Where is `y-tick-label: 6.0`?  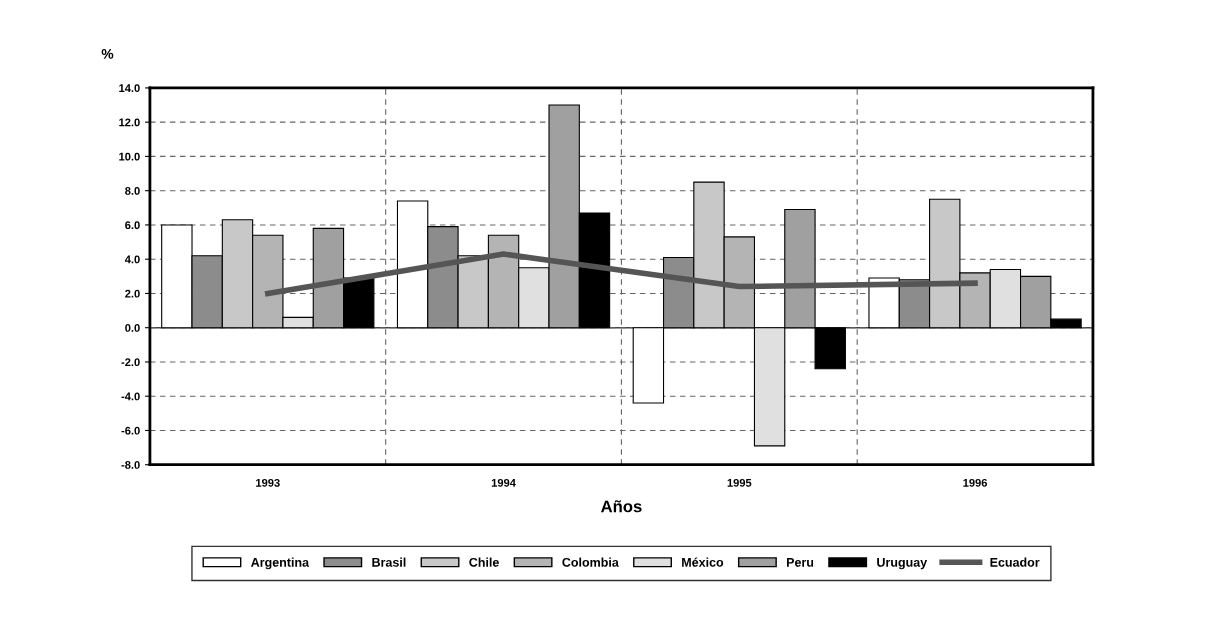 y-tick-label: 6.0 is located at coordinates (132, 225).